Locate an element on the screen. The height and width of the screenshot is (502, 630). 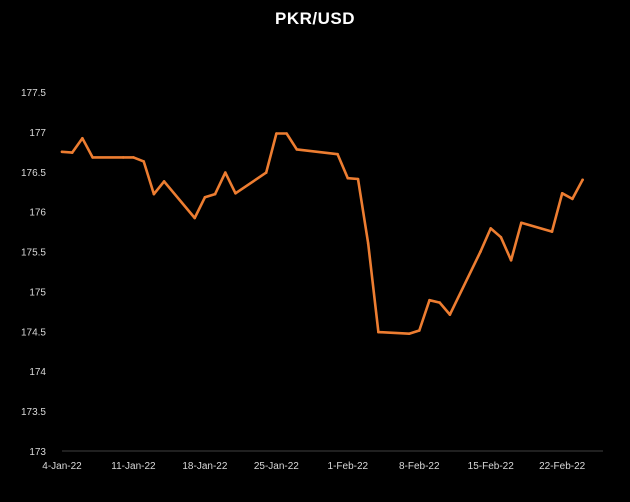
x-tick-label: 18-Jan-22 is located at coordinates (204, 466).